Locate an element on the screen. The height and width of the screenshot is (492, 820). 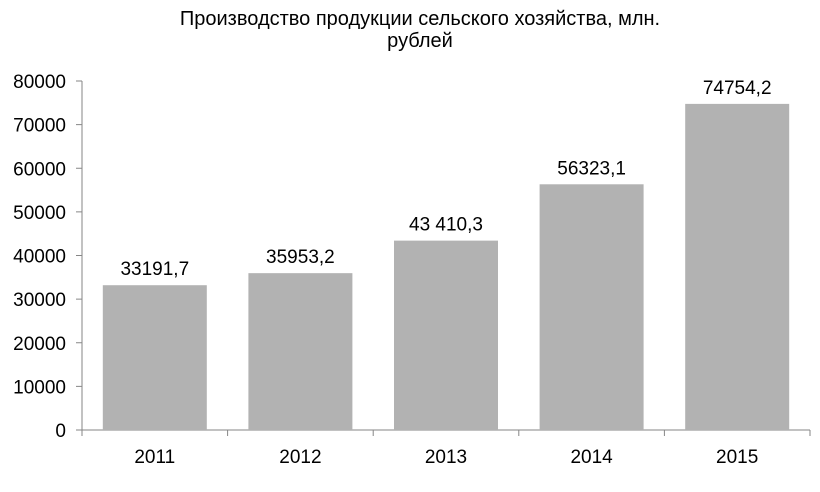
y-axis-tick-label: 0 is located at coordinates (60, 431).